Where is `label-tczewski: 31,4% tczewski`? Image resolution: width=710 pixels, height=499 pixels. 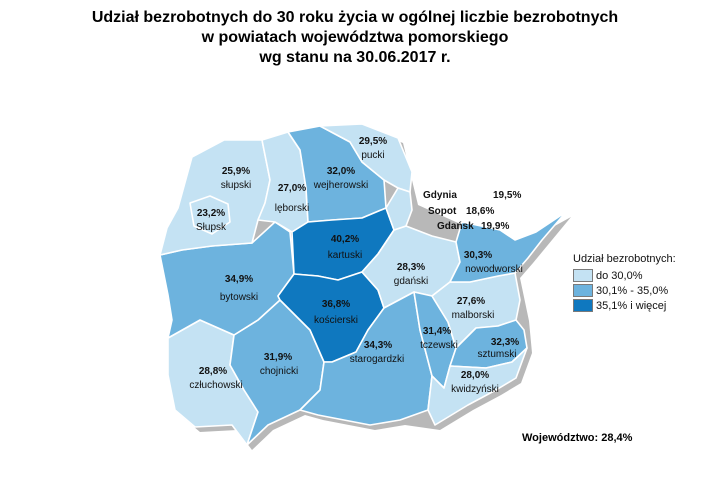 label-tczewski: 31,4% tczewski is located at coordinates (439, 338).